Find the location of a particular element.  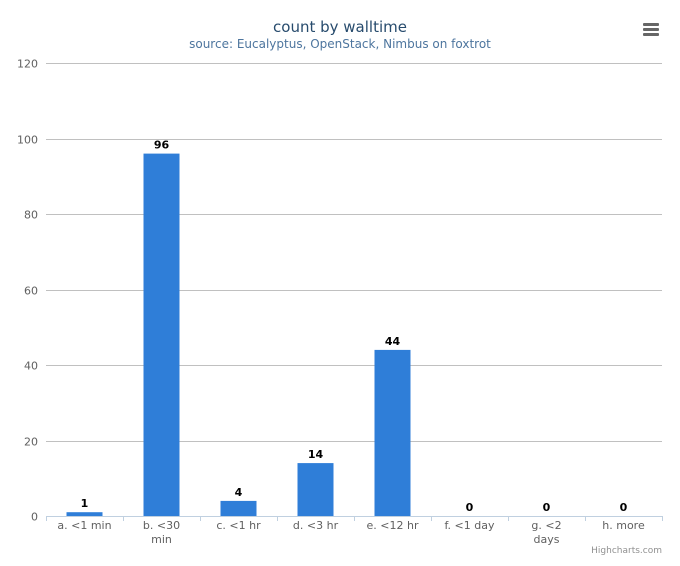

x-tick-label: f. <1 day is located at coordinates (469, 525).